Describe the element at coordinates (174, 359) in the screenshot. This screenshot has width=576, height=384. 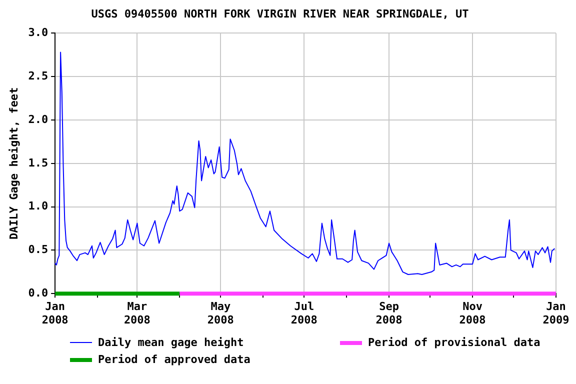
I see `legend-label: Period of approved data` at that location.